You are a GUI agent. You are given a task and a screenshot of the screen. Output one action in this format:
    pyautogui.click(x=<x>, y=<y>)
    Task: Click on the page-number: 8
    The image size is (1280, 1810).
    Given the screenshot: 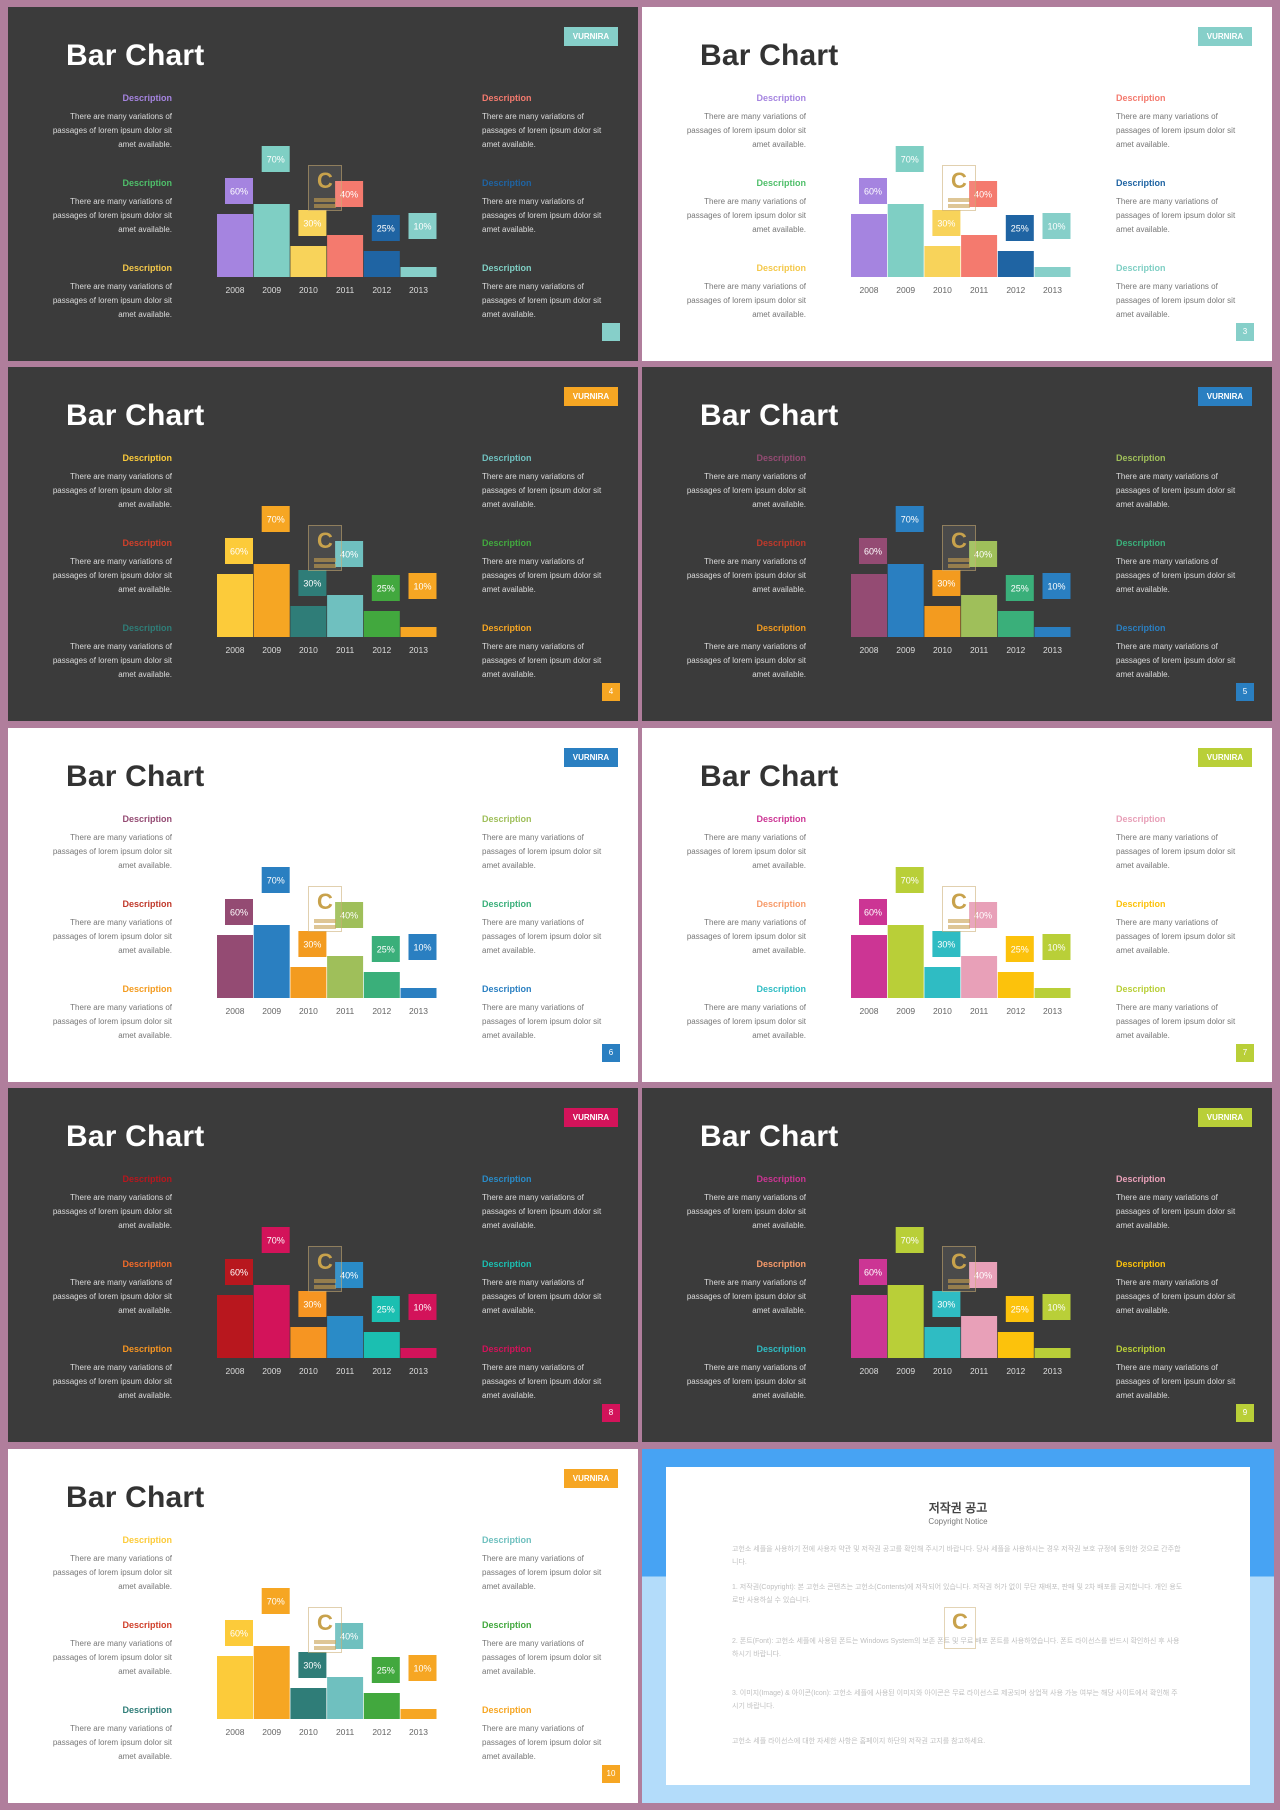 What is the action you would take?
    pyautogui.click(x=611, y=1413)
    